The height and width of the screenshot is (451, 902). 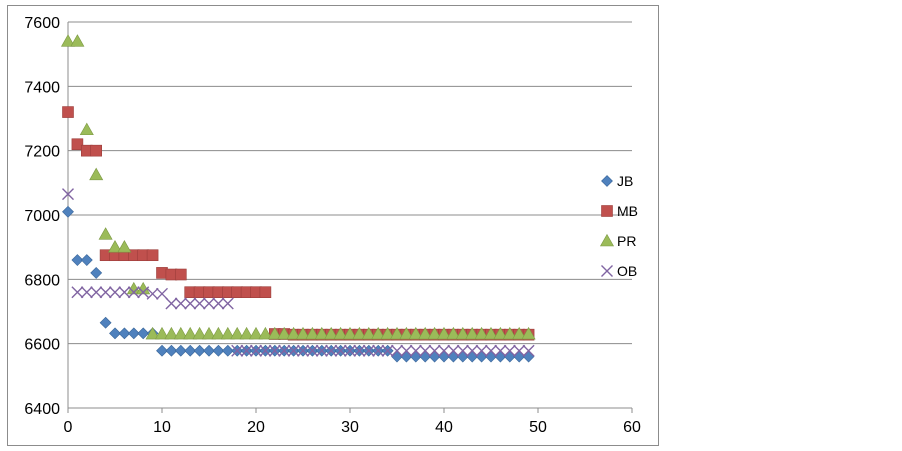 I want to click on legend-marker-jb, so click(x=607, y=181).